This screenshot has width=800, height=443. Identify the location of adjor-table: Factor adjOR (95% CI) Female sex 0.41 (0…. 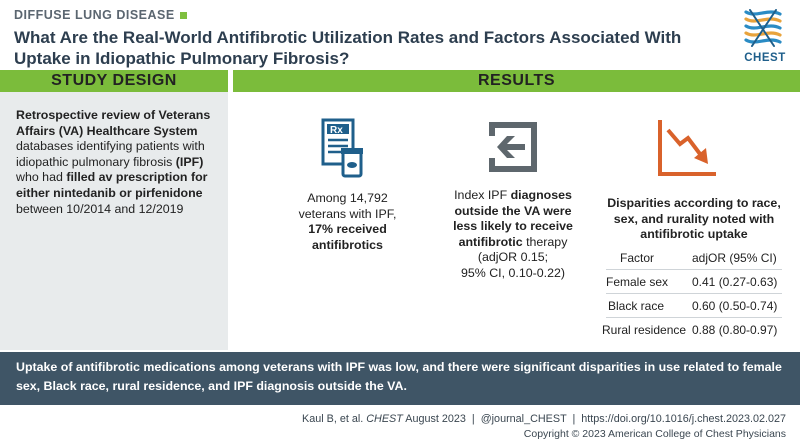
(692, 294).